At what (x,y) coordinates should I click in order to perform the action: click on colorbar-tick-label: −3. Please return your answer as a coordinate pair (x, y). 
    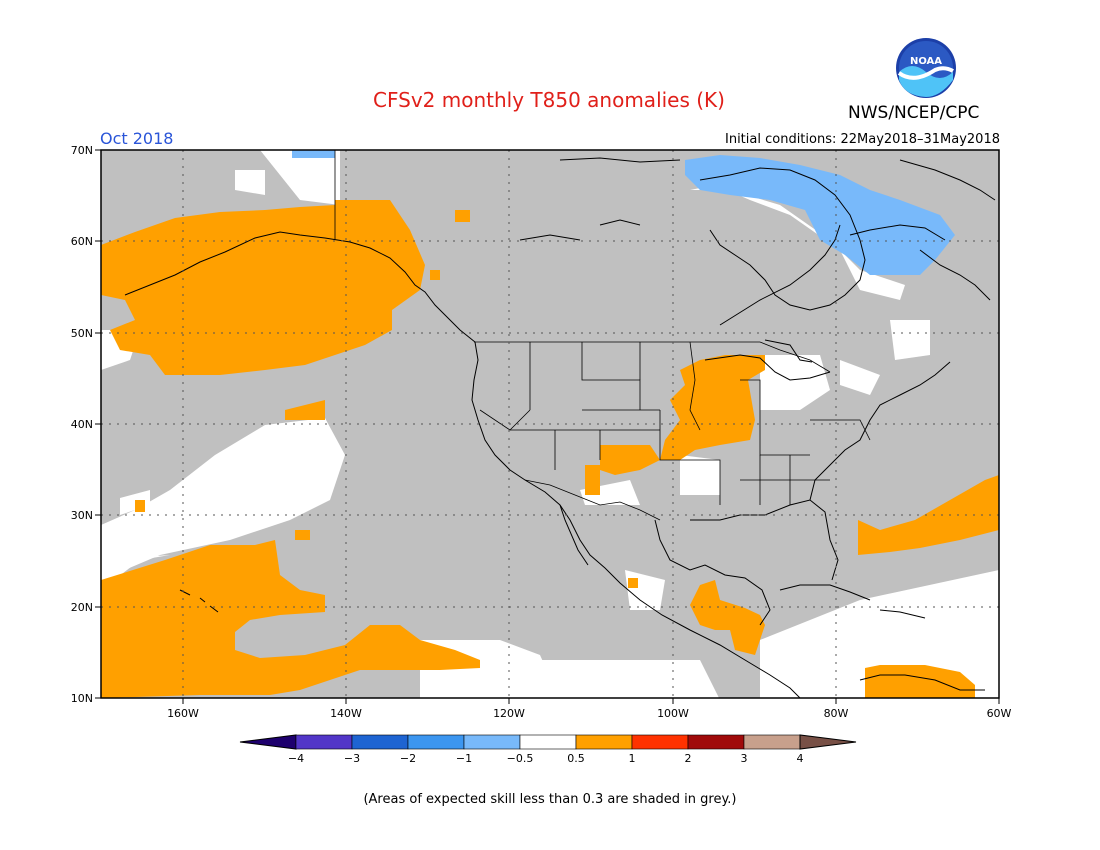
    Looking at the image, I should click on (352, 758).